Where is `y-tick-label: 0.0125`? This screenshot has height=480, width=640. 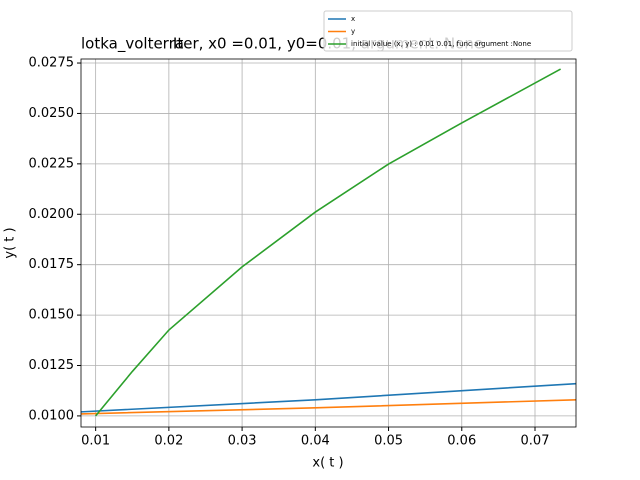
y-tick-label: 0.0125 is located at coordinates (52, 365).